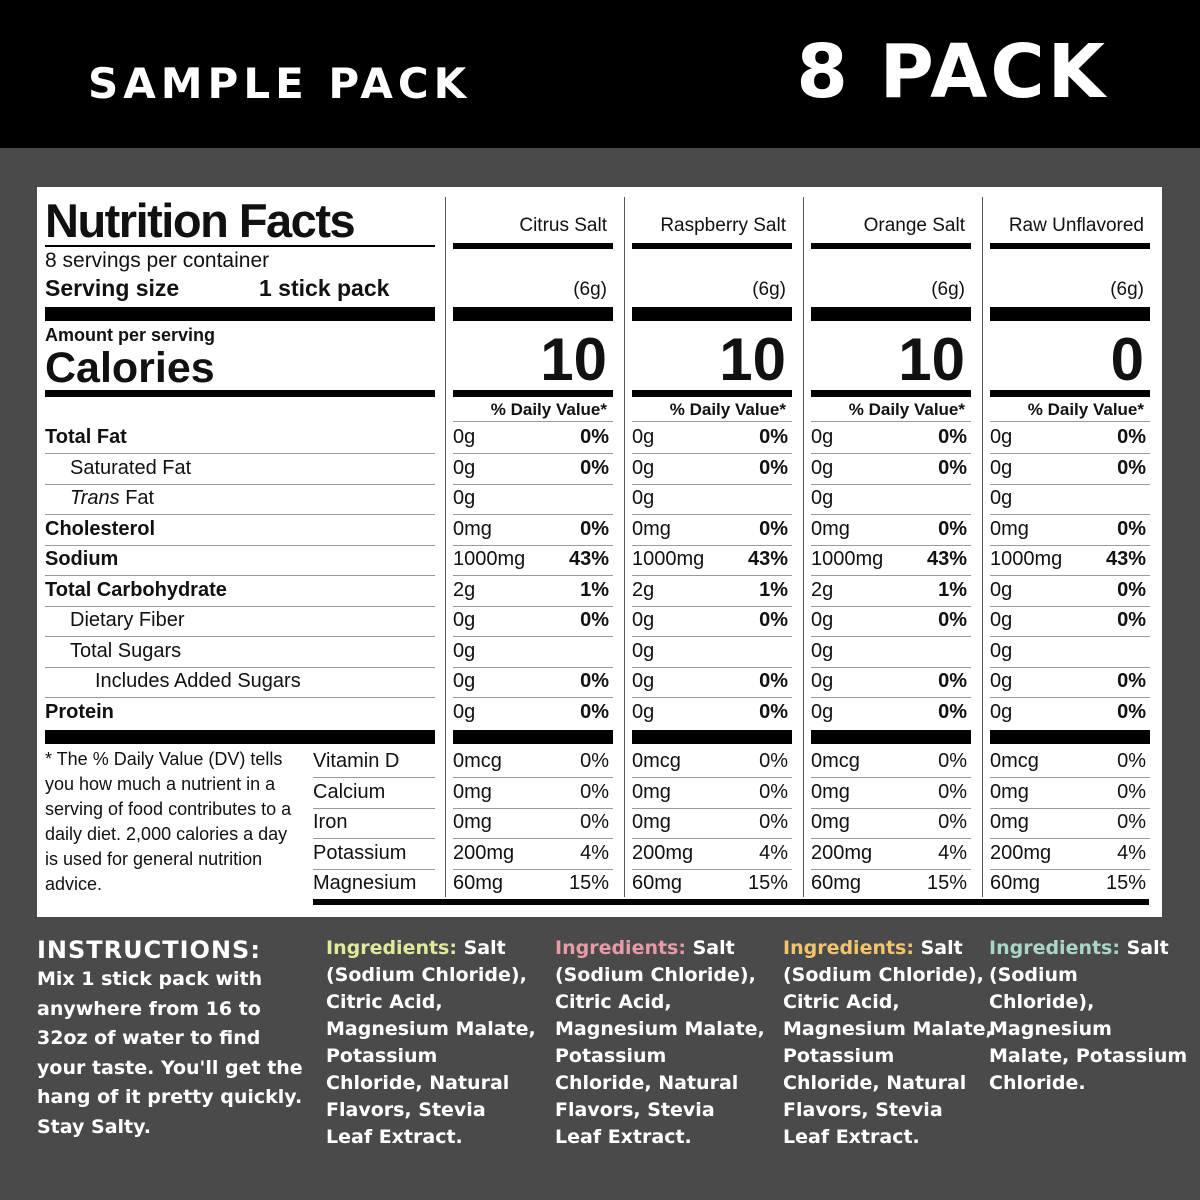 The image size is (1200, 1200). What do you see at coordinates (112, 498) in the screenshot?
I see `nutrient-label: Trans Fat` at bounding box center [112, 498].